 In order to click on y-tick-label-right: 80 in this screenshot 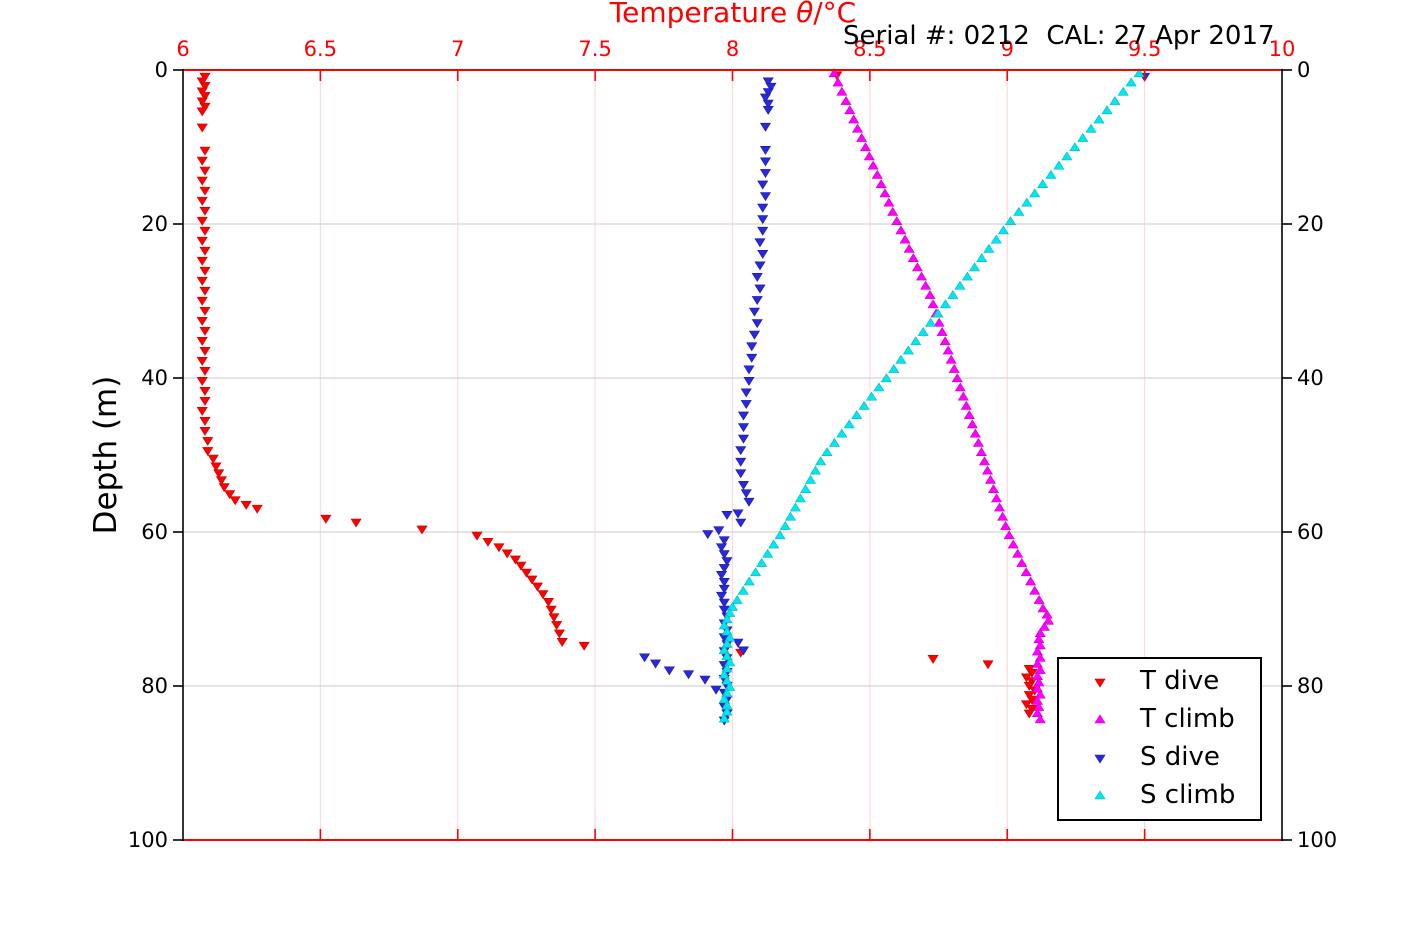, I will do `click(1310, 686)`.